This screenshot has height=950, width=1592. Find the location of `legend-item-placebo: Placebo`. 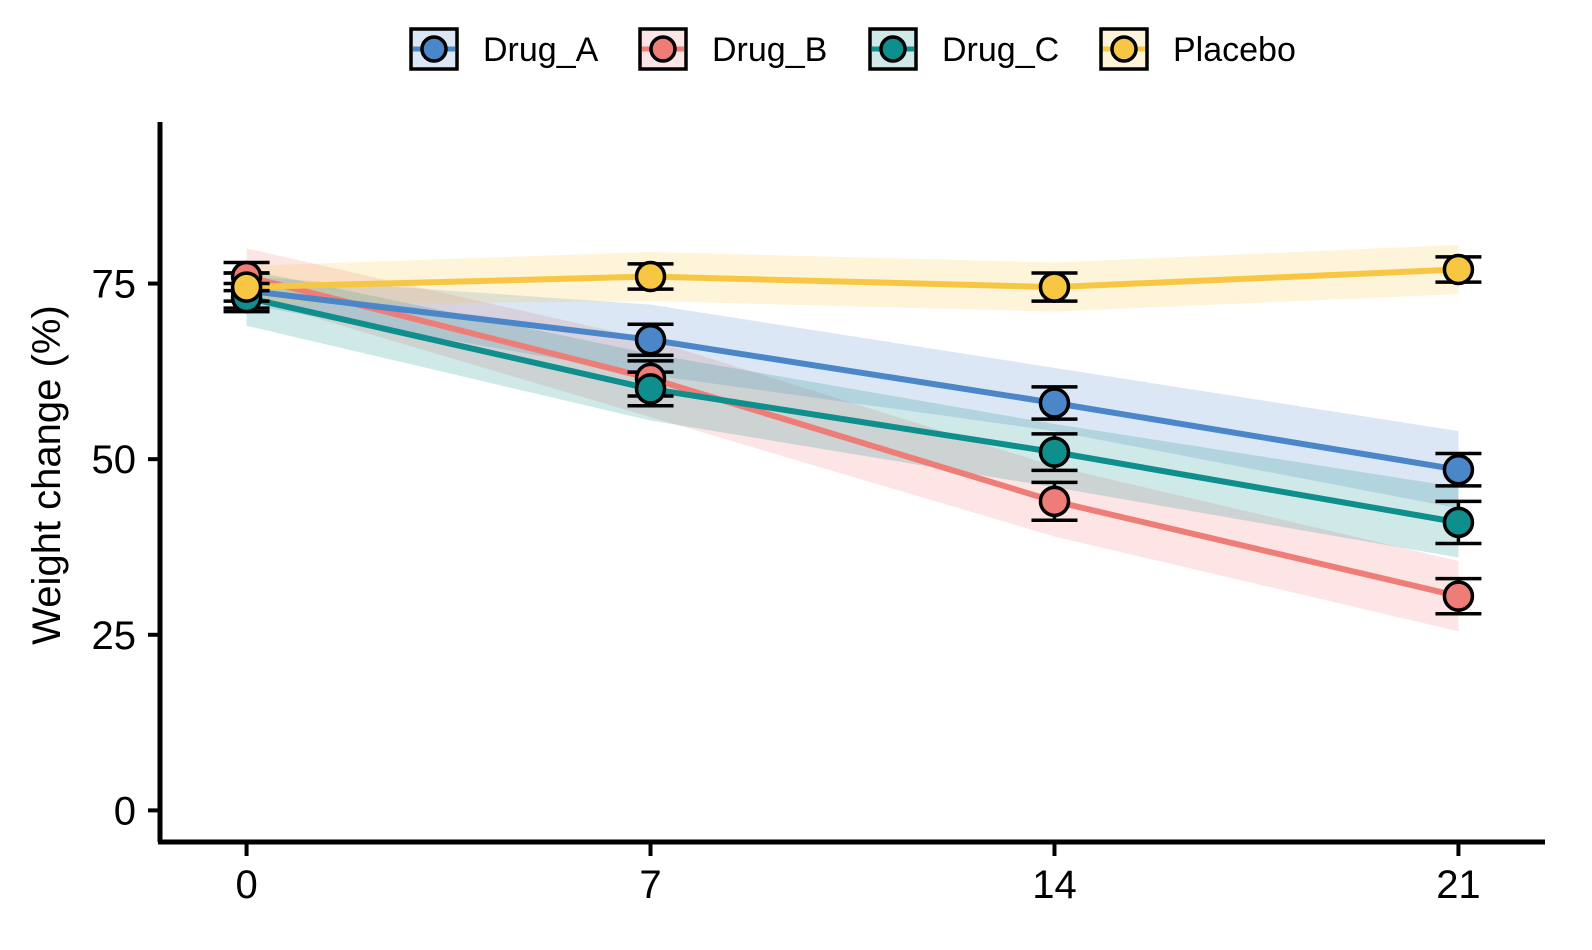

legend-item-placebo: Placebo is located at coordinates (1197, 49).